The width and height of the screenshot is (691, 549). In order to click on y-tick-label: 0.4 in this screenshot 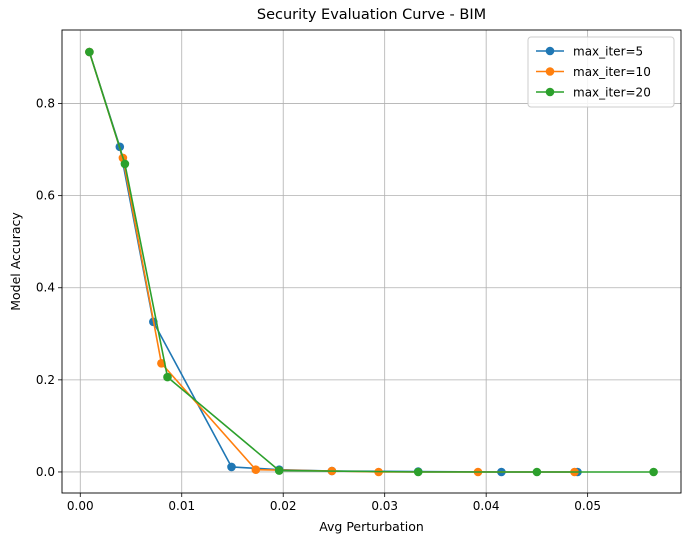, I will do `click(45, 288)`.